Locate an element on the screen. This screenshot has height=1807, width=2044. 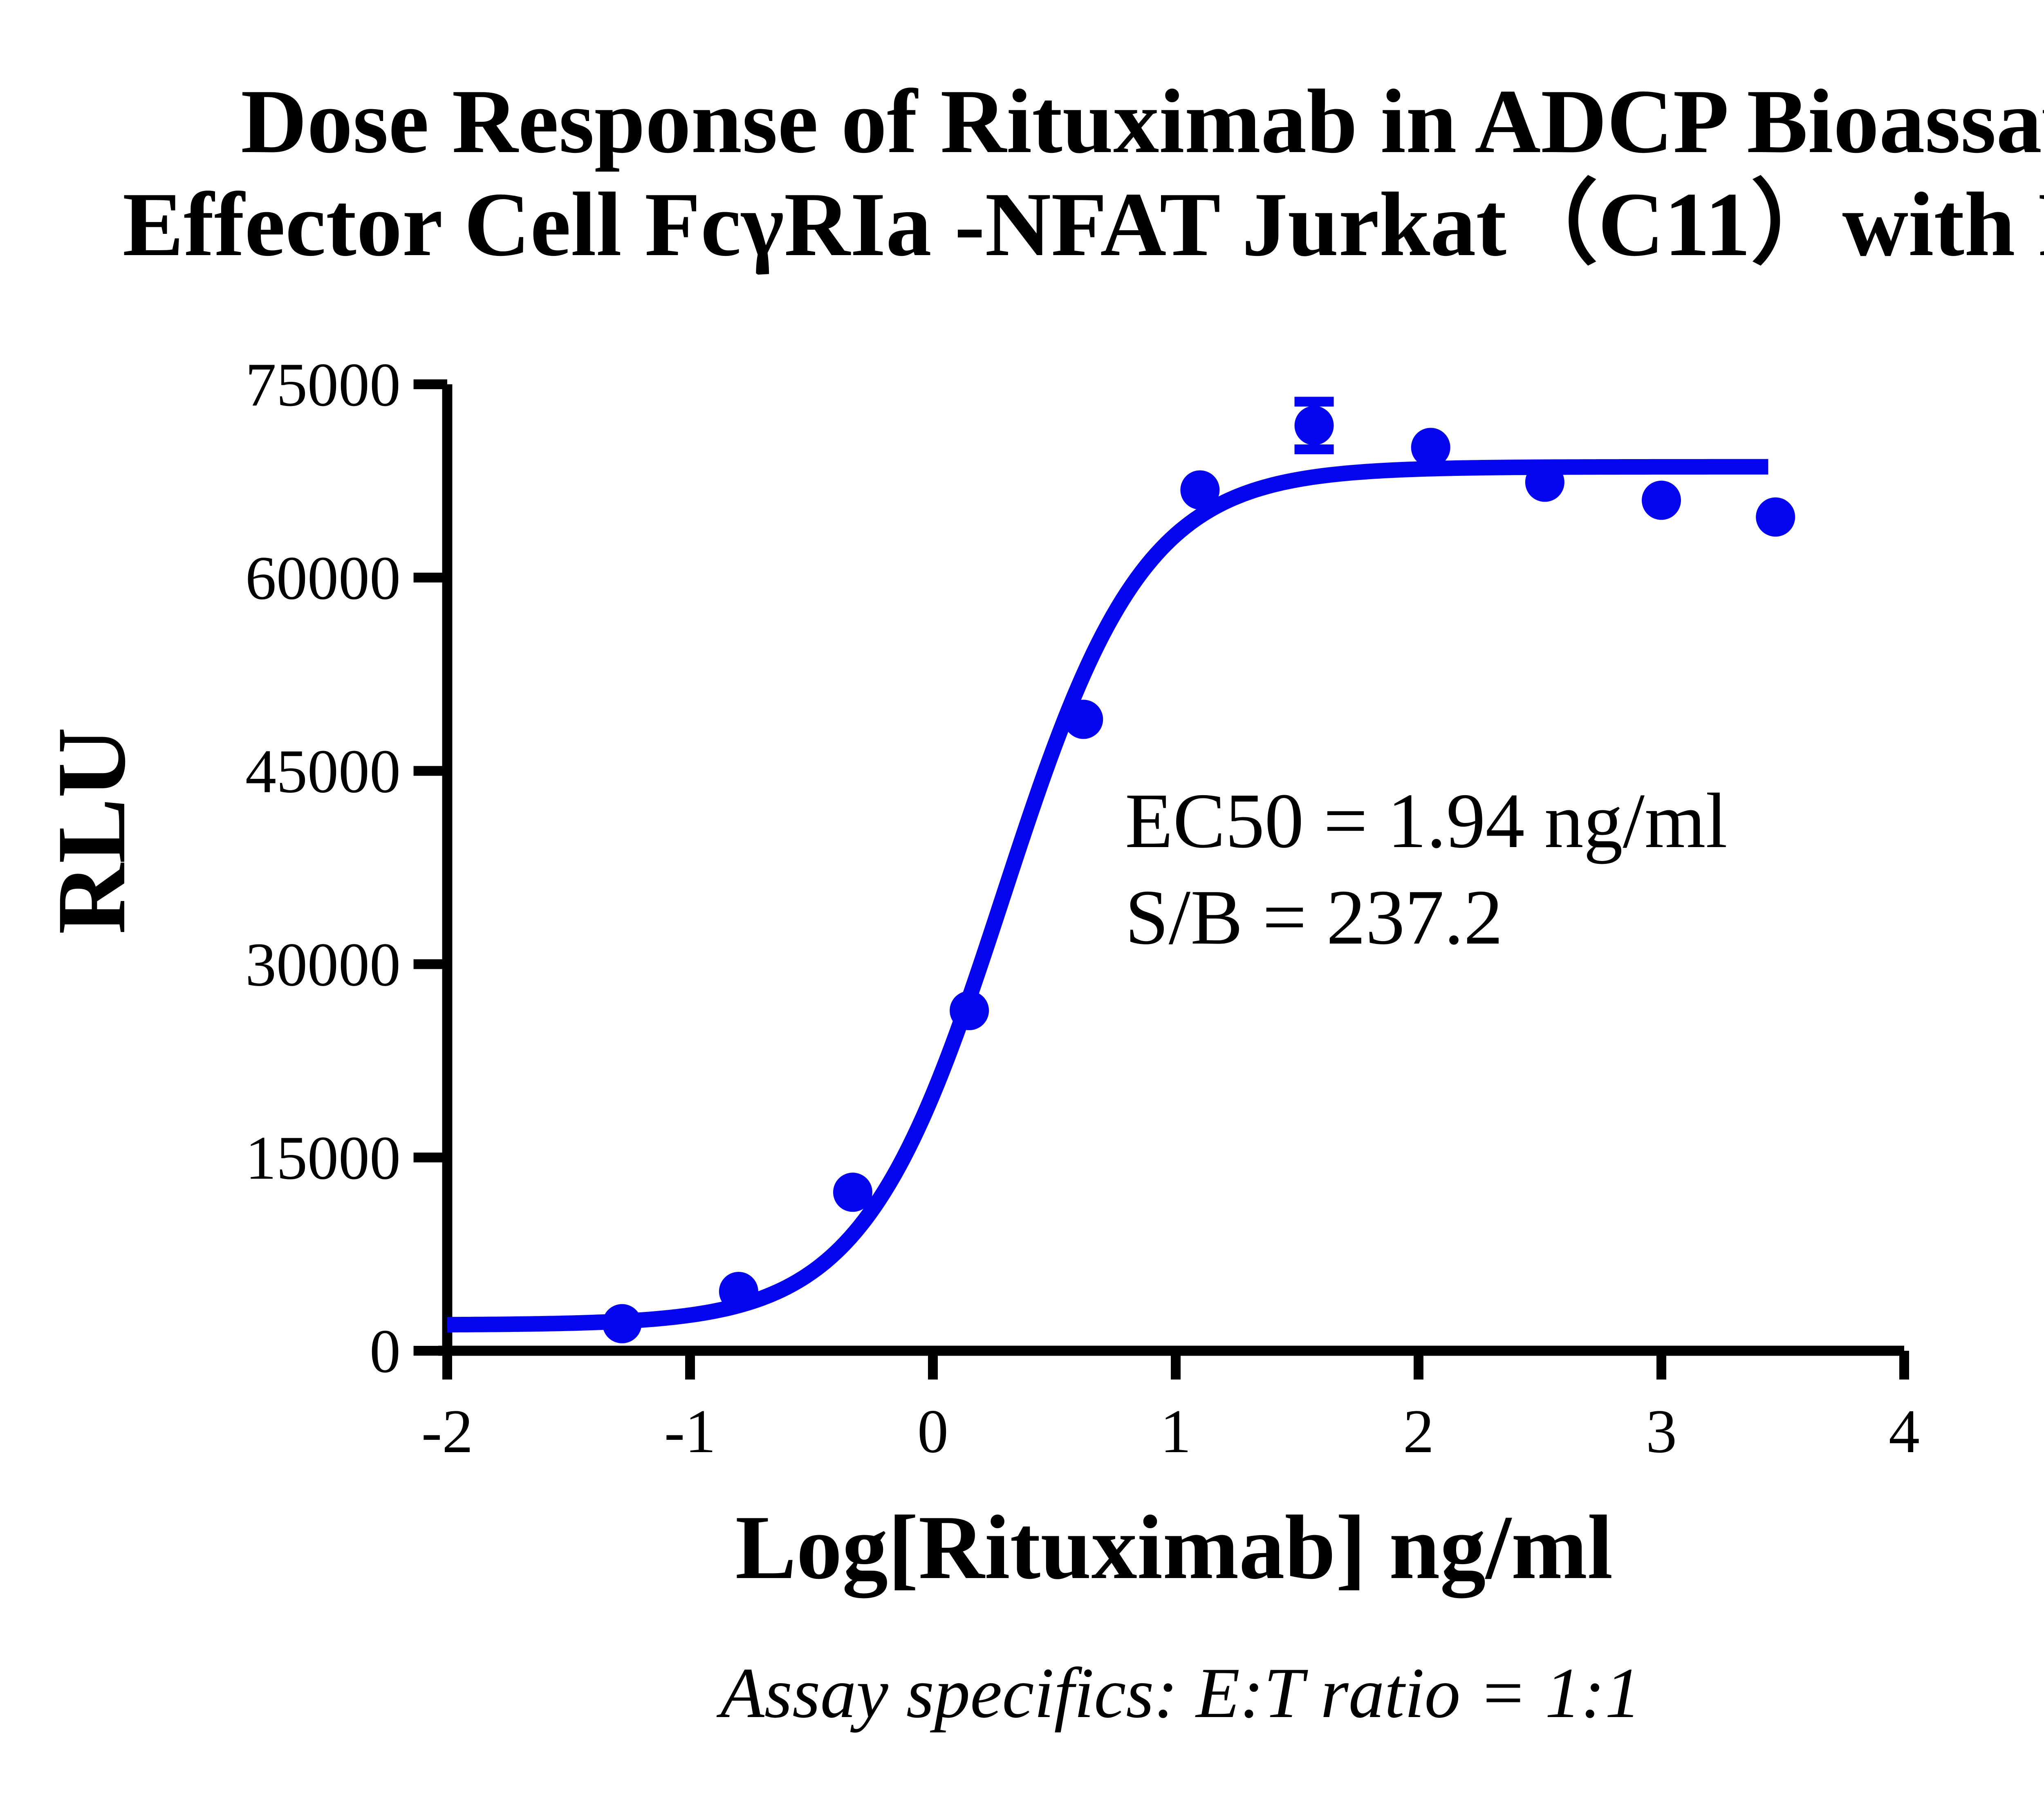
y-axis-title: RLU is located at coordinates (91, 831).